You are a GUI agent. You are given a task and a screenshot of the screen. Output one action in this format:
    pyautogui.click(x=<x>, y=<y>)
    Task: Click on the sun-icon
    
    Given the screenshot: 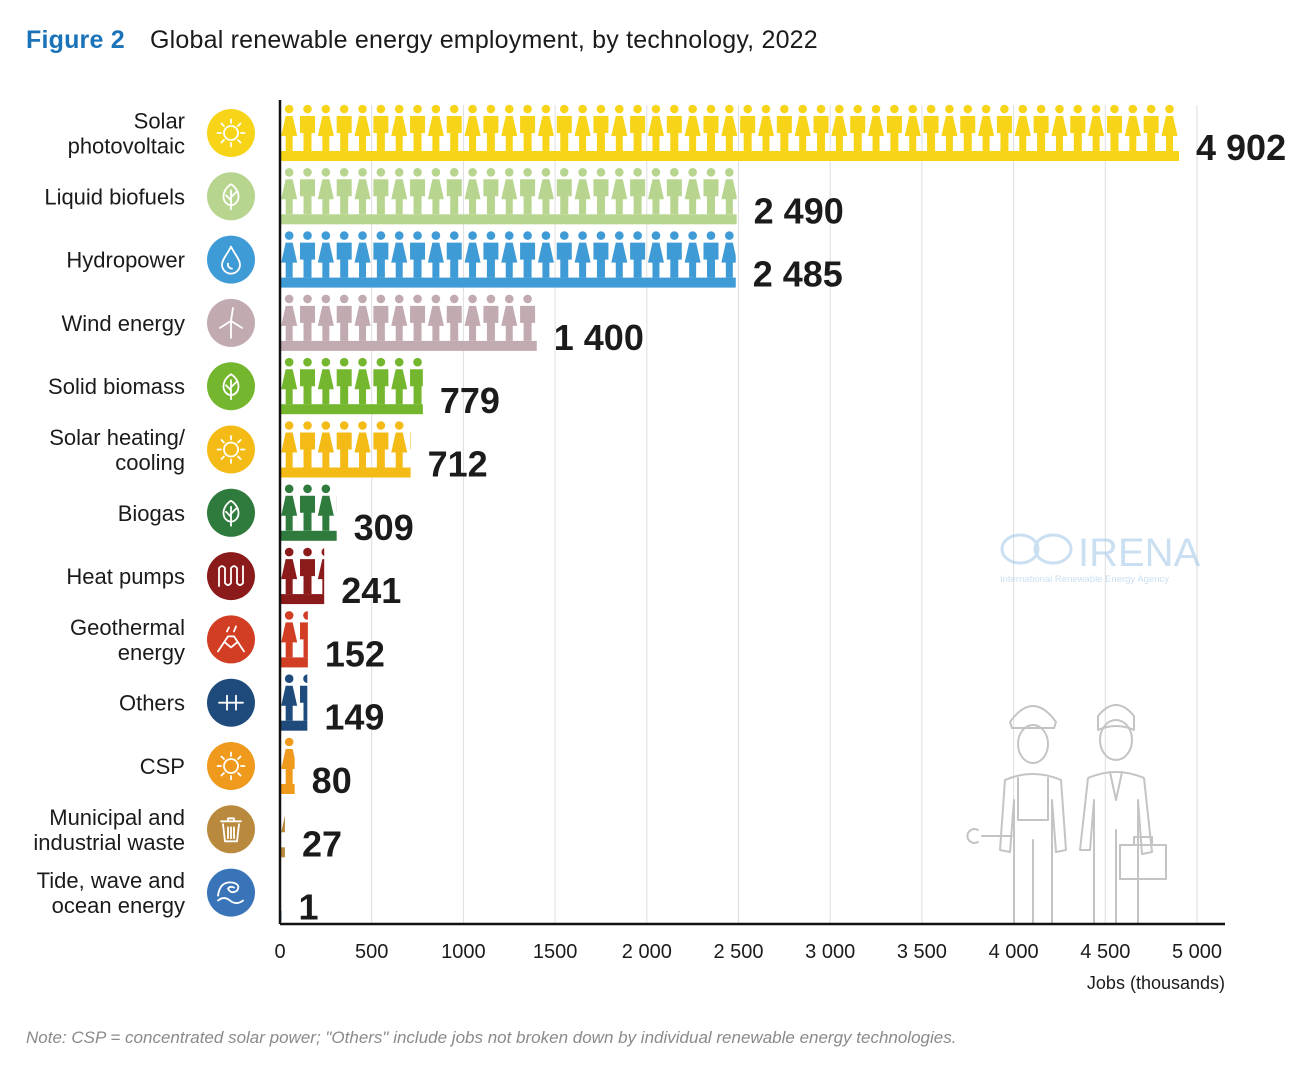 What is the action you would take?
    pyautogui.click(x=231, y=766)
    